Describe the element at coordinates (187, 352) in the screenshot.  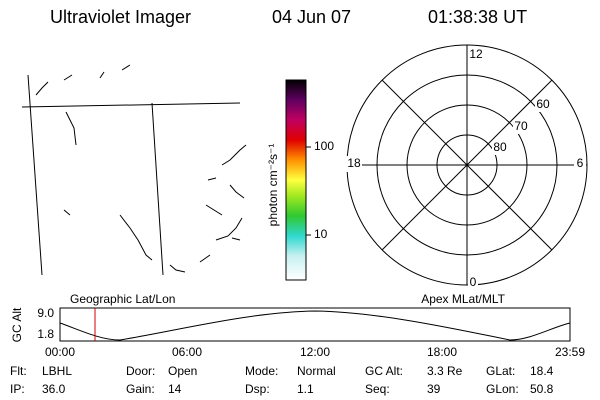
I see `x-tick-label: 06:00` at that location.